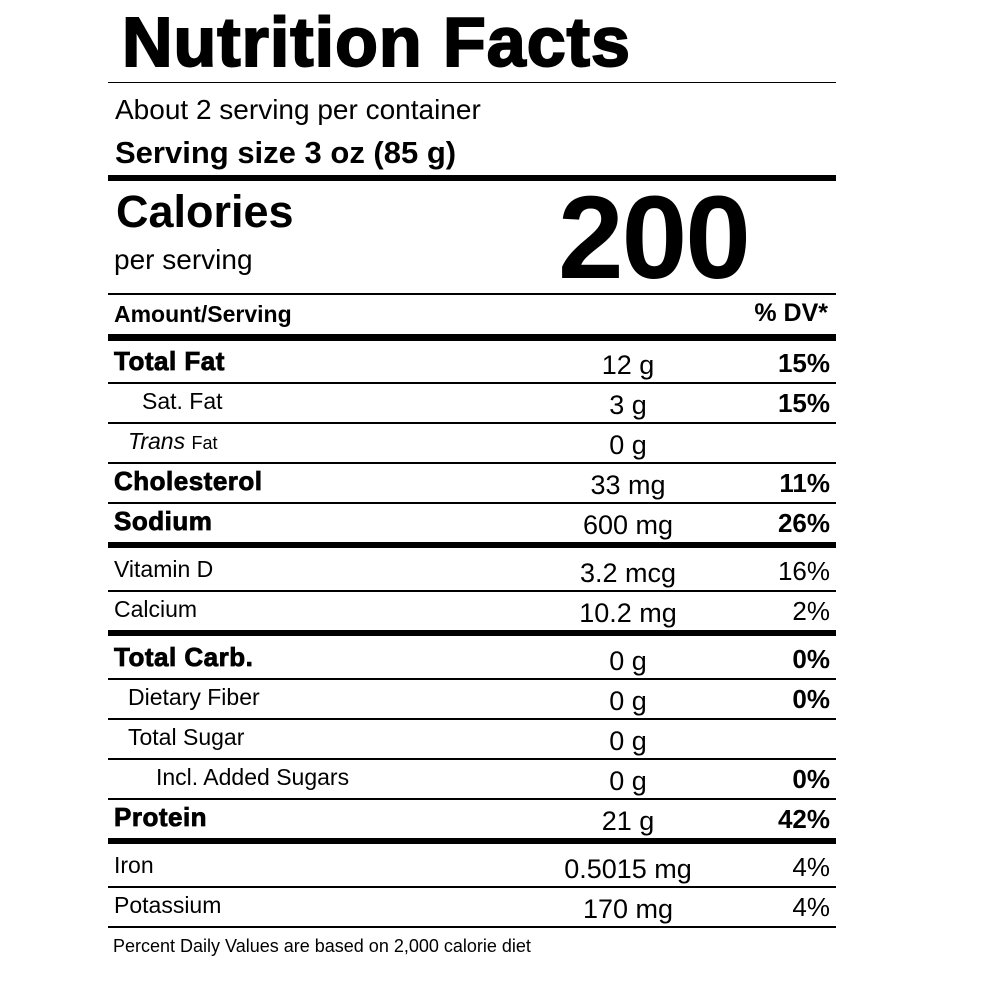  I want to click on nutrient-row: Calcium 10.2 mg 2%, so click(472, 610).